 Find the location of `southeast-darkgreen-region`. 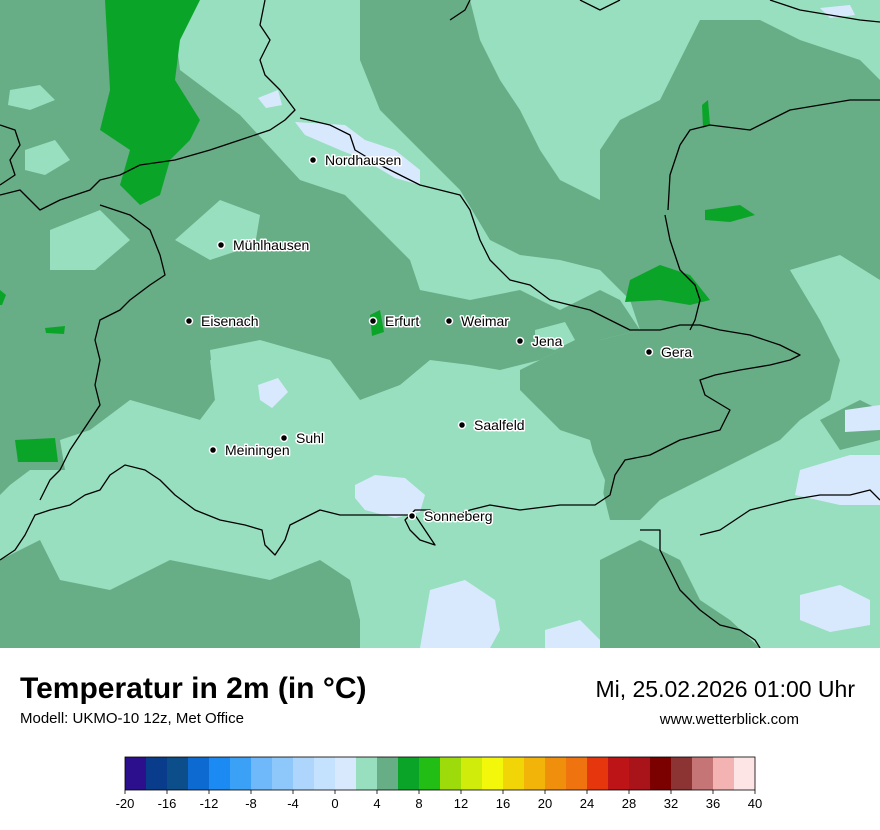

southeast-darkgreen-region is located at coordinates (680, 594).